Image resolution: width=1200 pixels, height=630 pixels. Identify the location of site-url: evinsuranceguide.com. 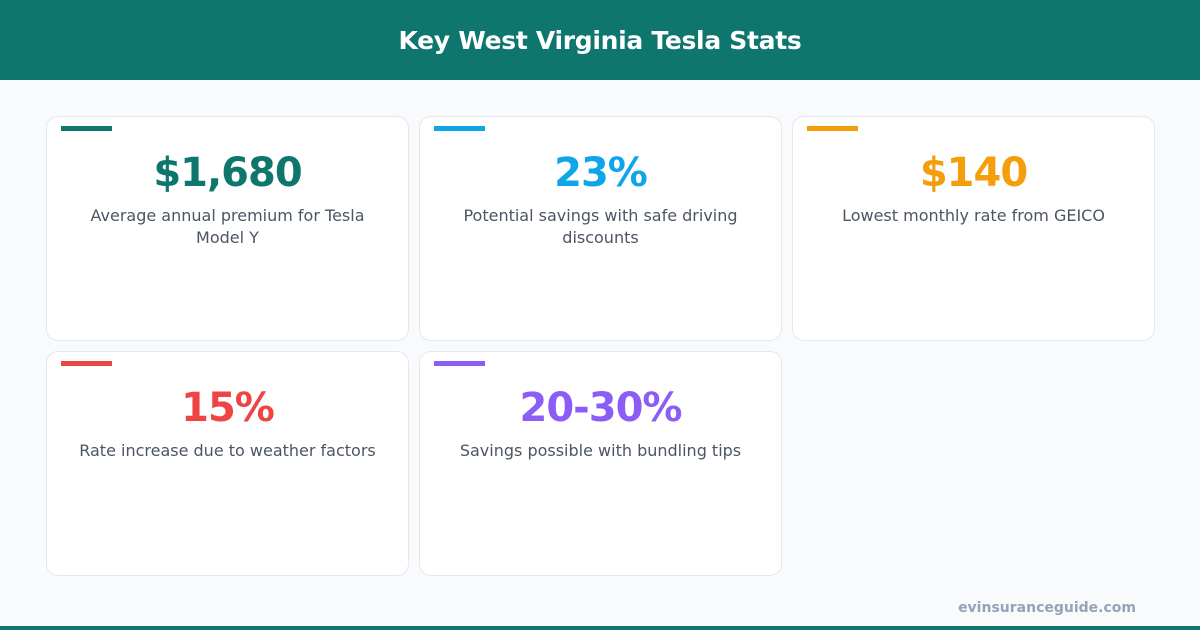
(1047, 608).